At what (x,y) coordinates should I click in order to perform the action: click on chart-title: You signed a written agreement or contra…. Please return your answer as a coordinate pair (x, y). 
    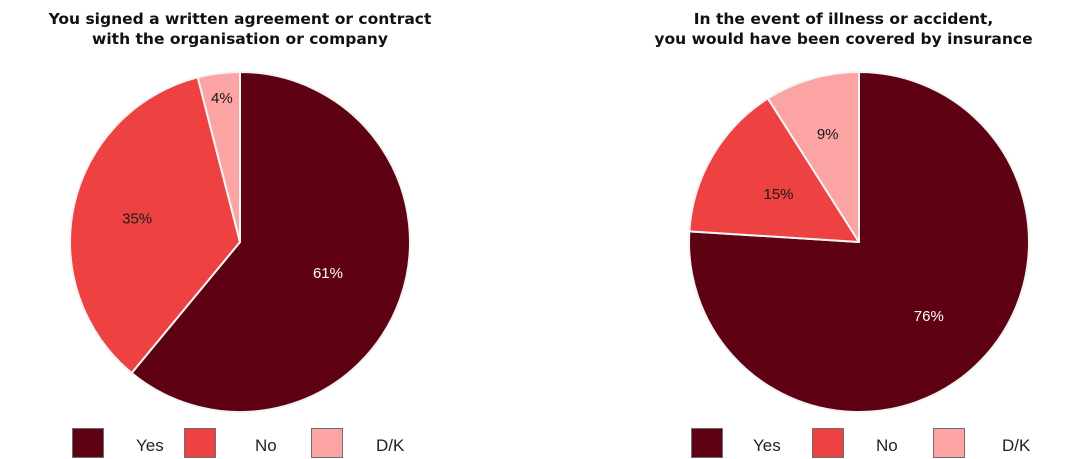
    Looking at the image, I should click on (240, 29).